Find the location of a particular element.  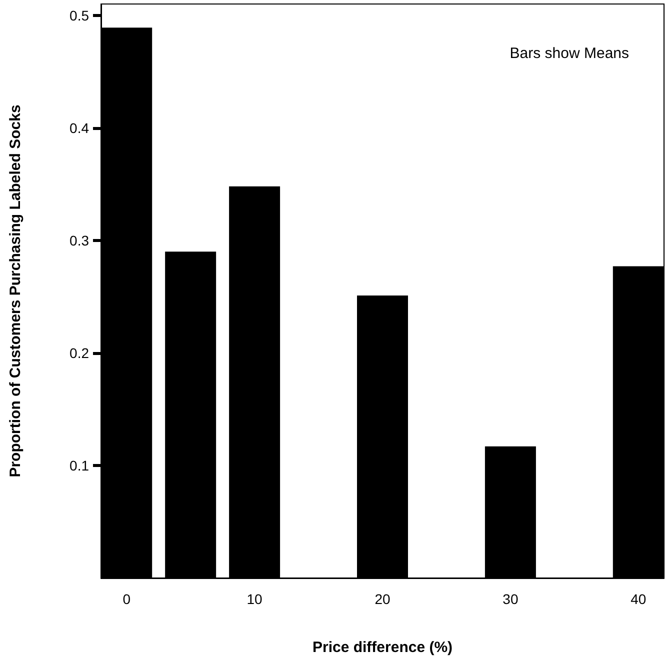

y-tick-label: 0.1 is located at coordinates (80, 465).